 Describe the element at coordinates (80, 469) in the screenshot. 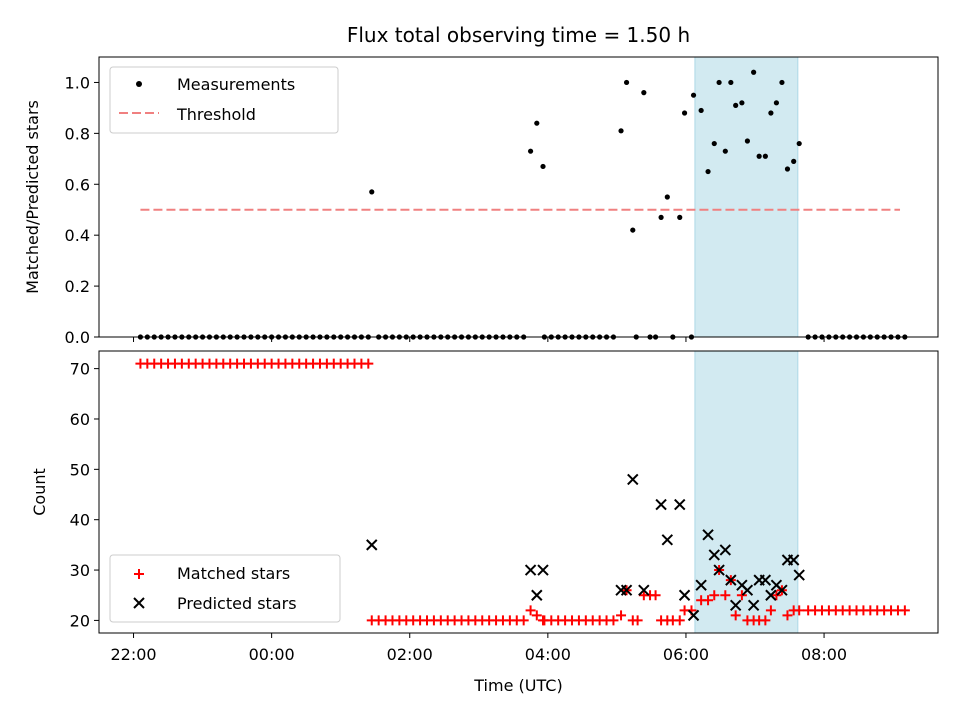

I see `bottom-y-tick-label: 50` at that location.